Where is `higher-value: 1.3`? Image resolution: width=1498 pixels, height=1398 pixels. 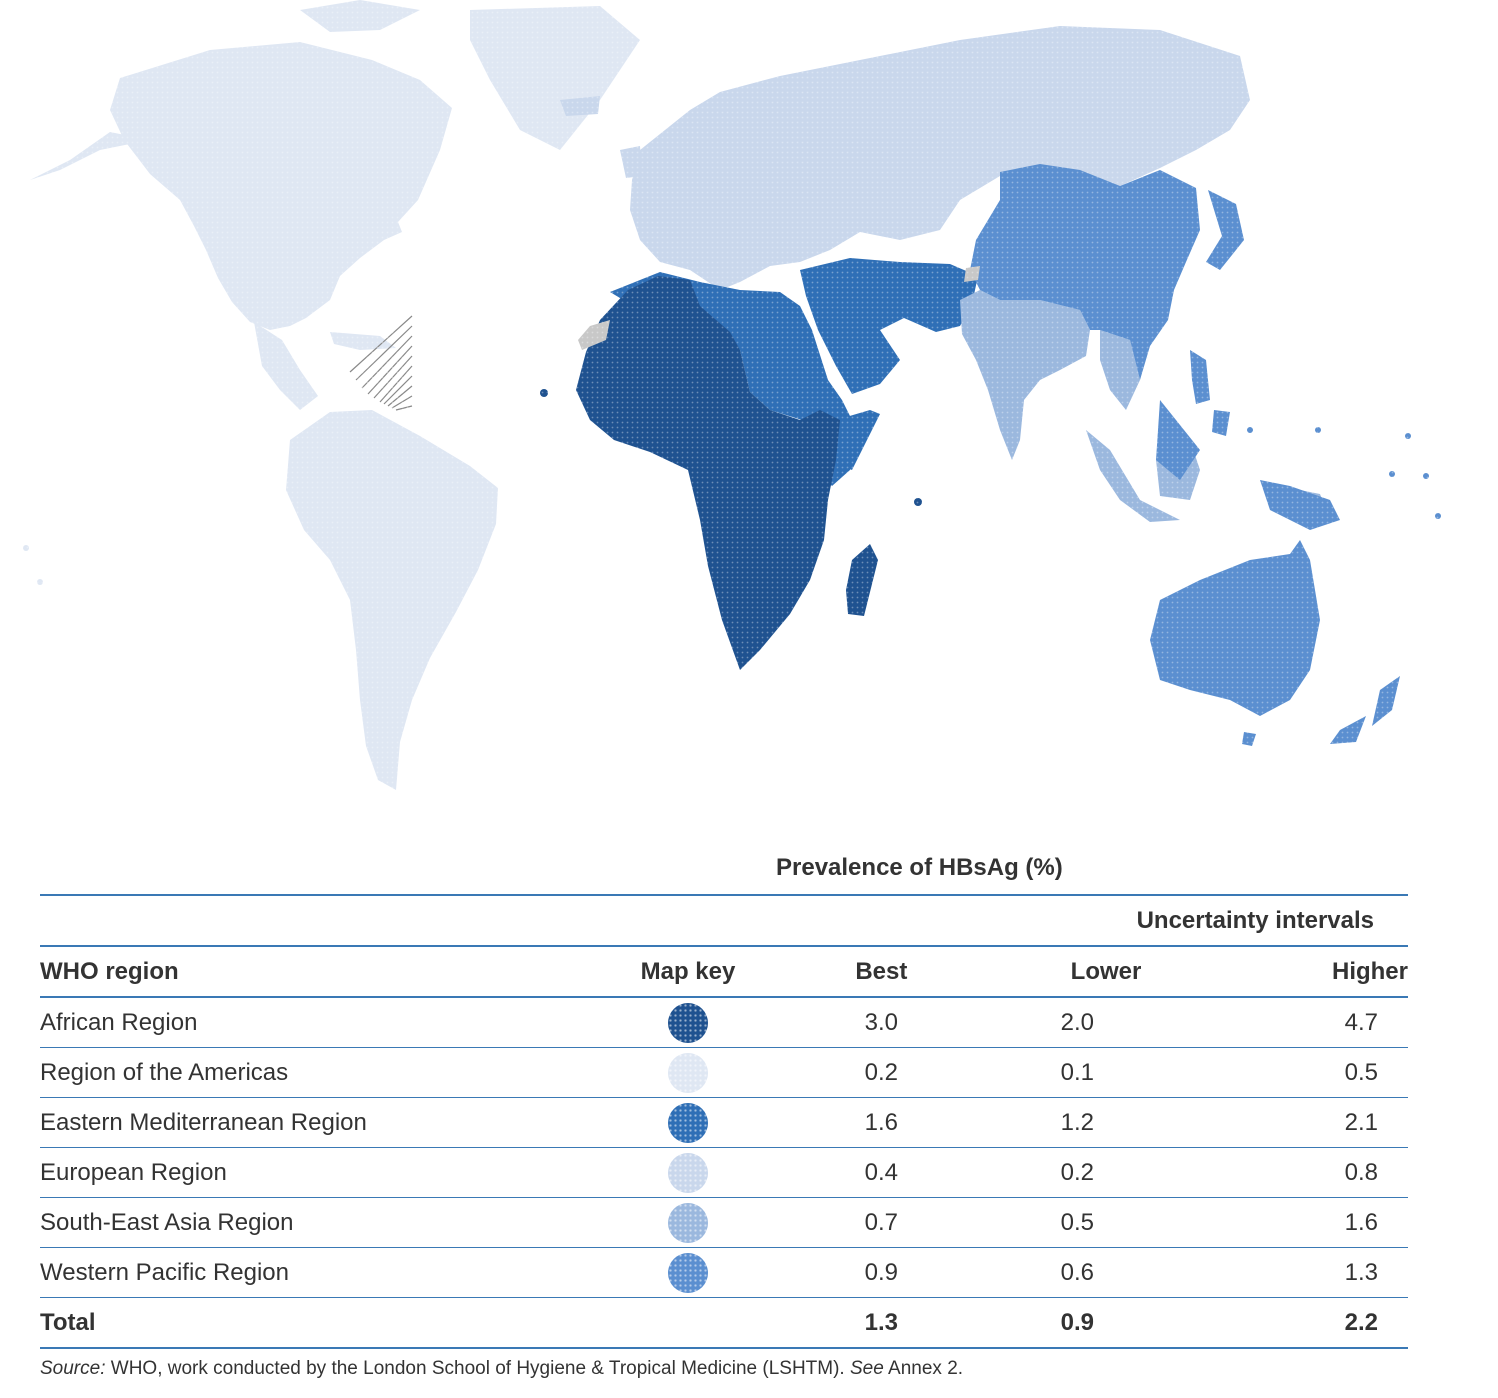 higher-value: 1.3 is located at coordinates (1302, 1272).